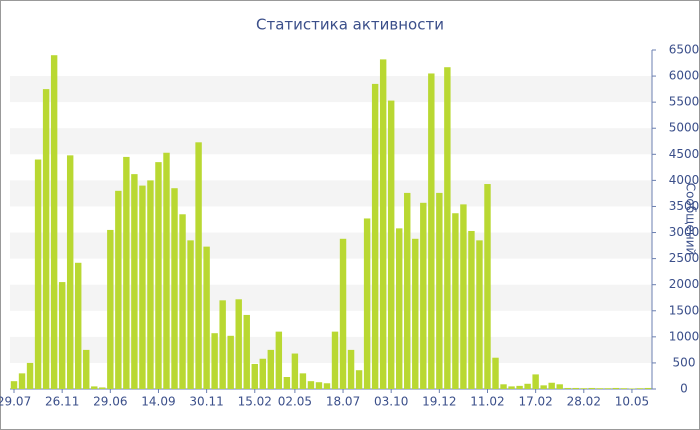 The height and width of the screenshot is (430, 700). Describe the element at coordinates (684, 362) in the screenshot. I see `y-tick-label: 500` at that location.